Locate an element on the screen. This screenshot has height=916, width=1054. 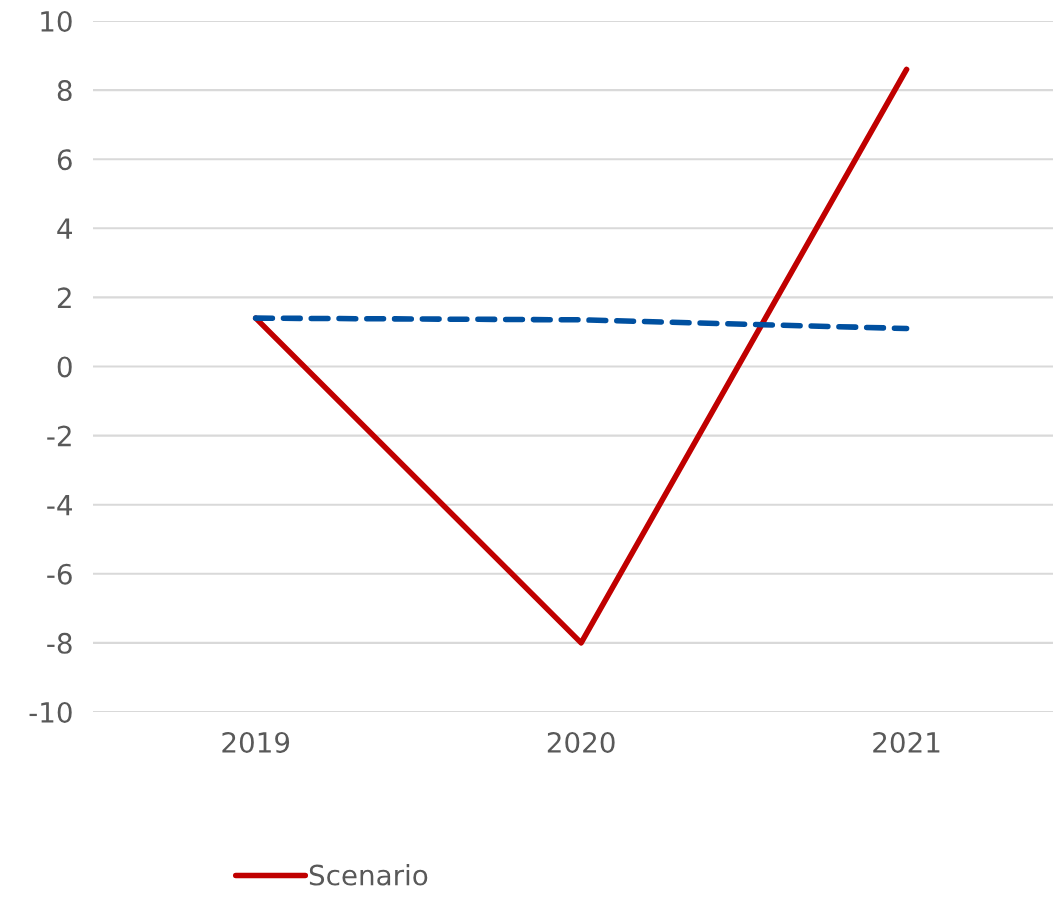
y-tick-label: -6 is located at coordinates (59, 574).